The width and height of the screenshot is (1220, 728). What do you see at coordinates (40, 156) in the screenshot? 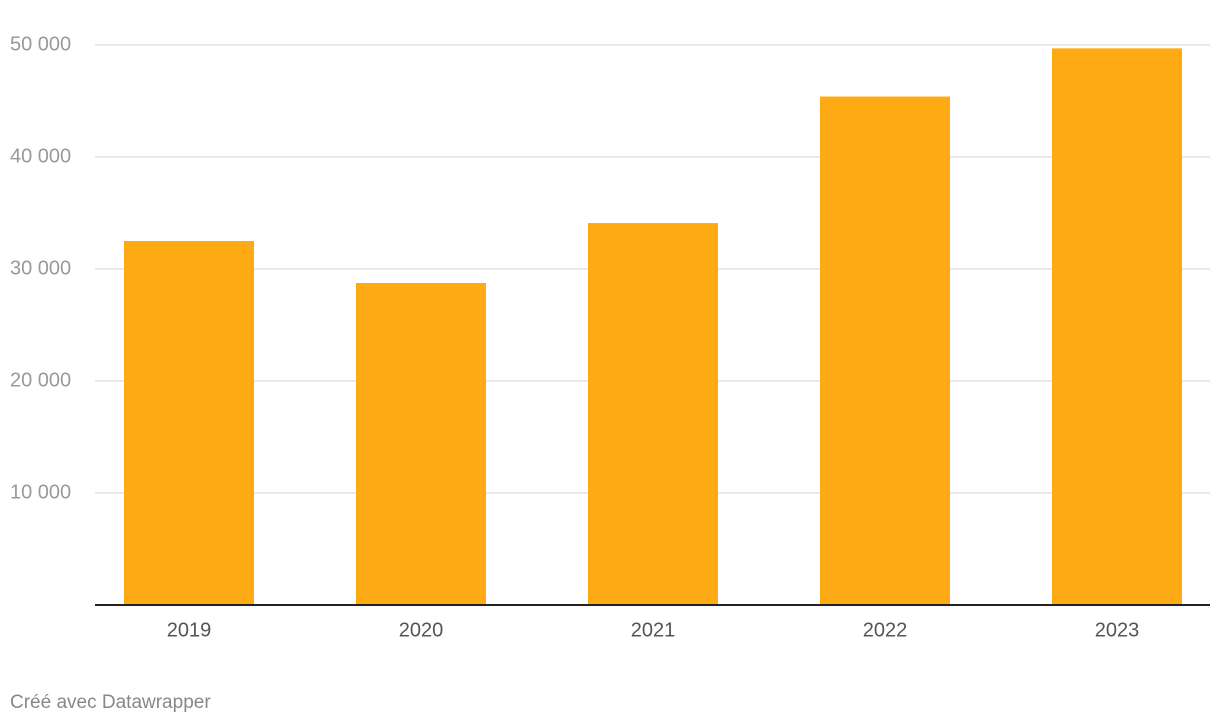
I see `y-tick-label: 40 000` at bounding box center [40, 156].